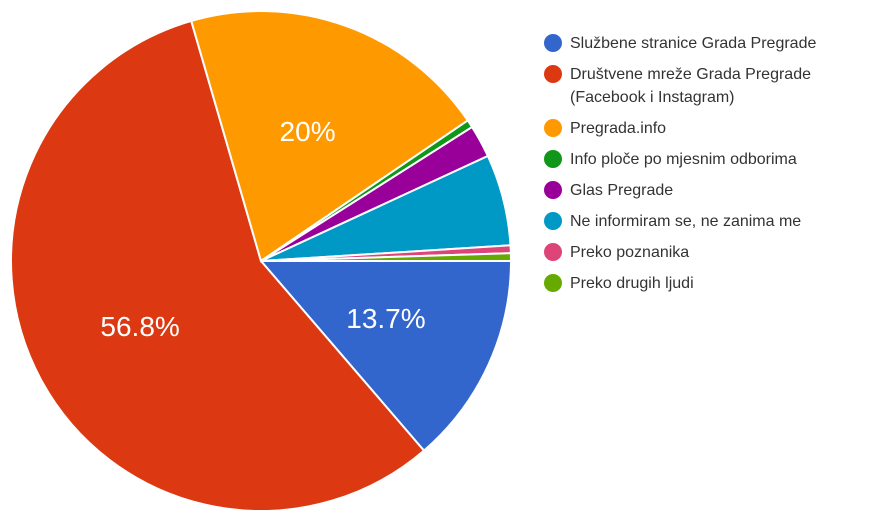 This screenshot has width=886, height=510. I want to click on legend-item-7: Preko drugih ljudi, so click(714, 283).